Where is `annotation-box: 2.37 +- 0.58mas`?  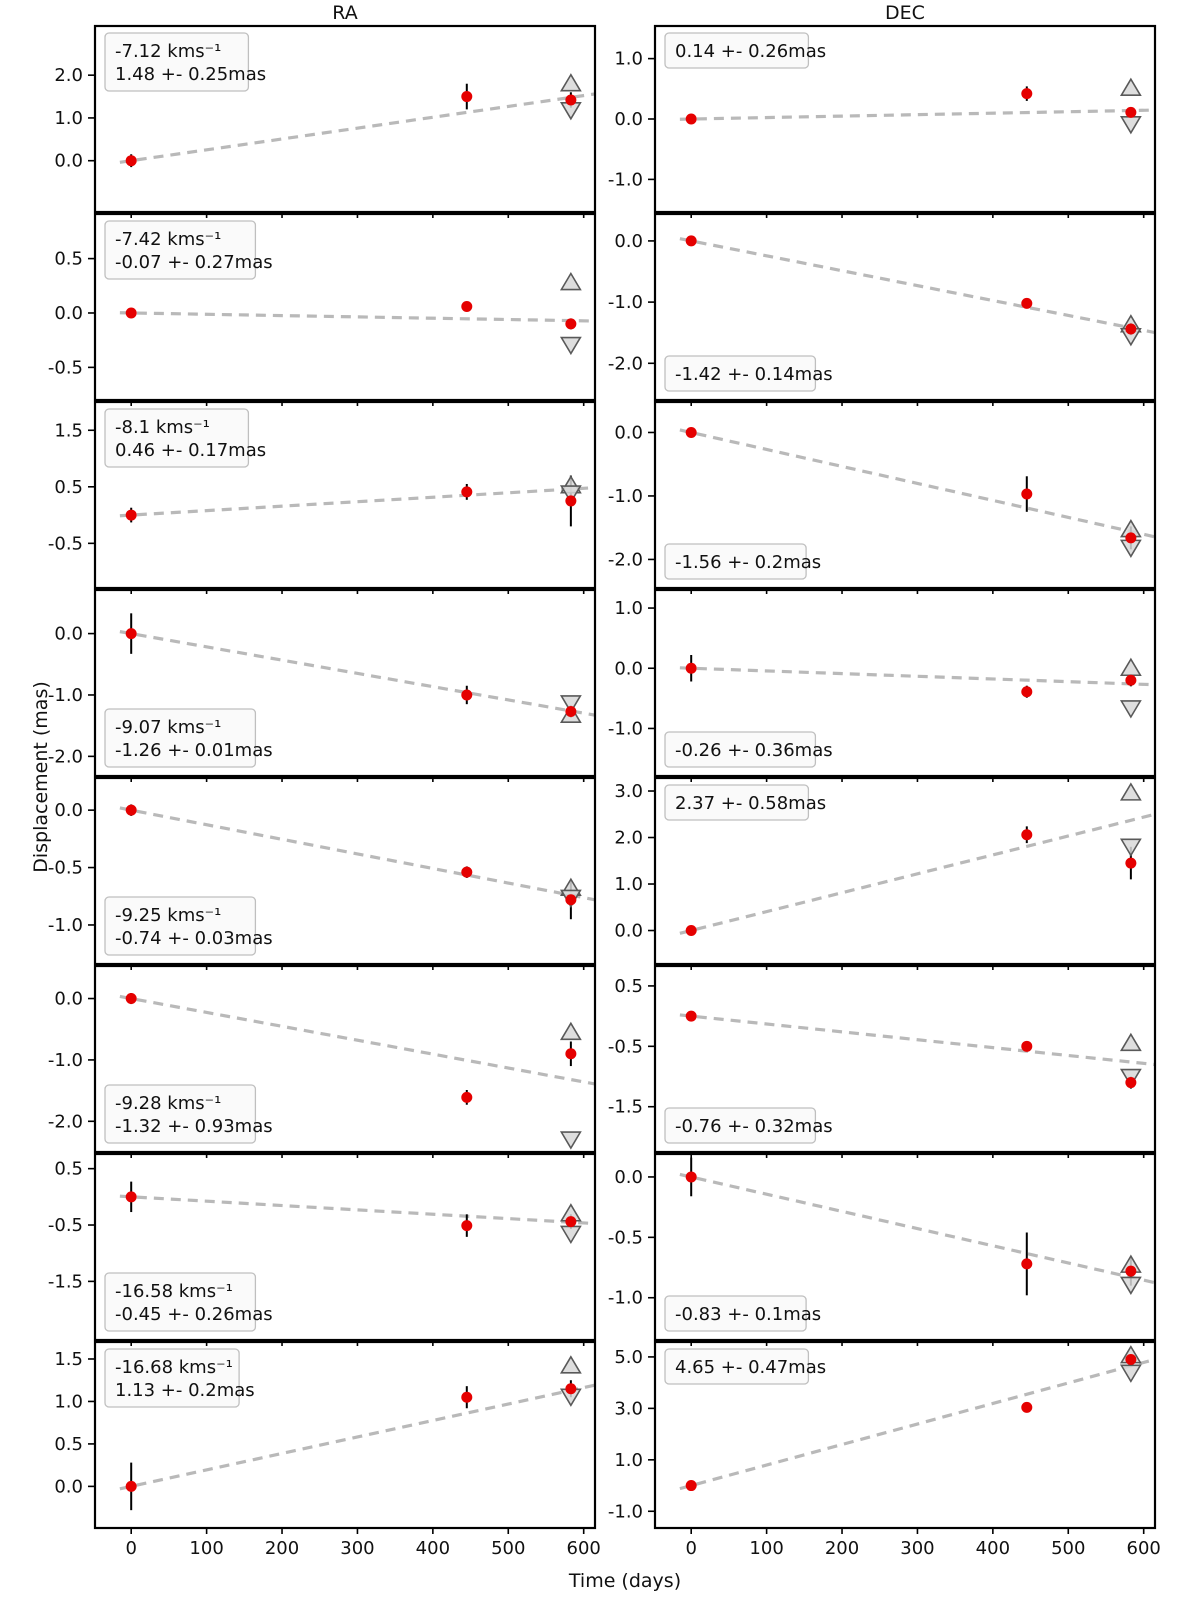
annotation-box: 2.37 +- 0.58mas is located at coordinates (745, 802).